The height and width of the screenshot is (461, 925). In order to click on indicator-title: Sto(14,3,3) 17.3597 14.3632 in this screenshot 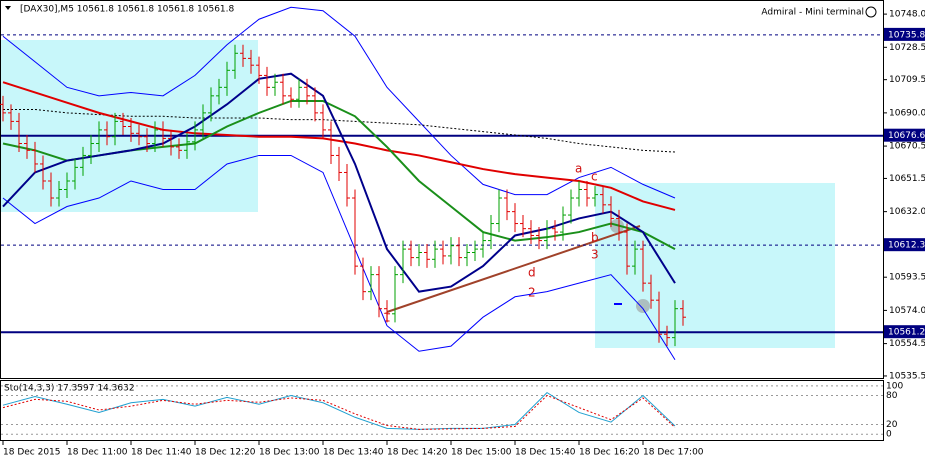, I will do `click(69, 389)`.